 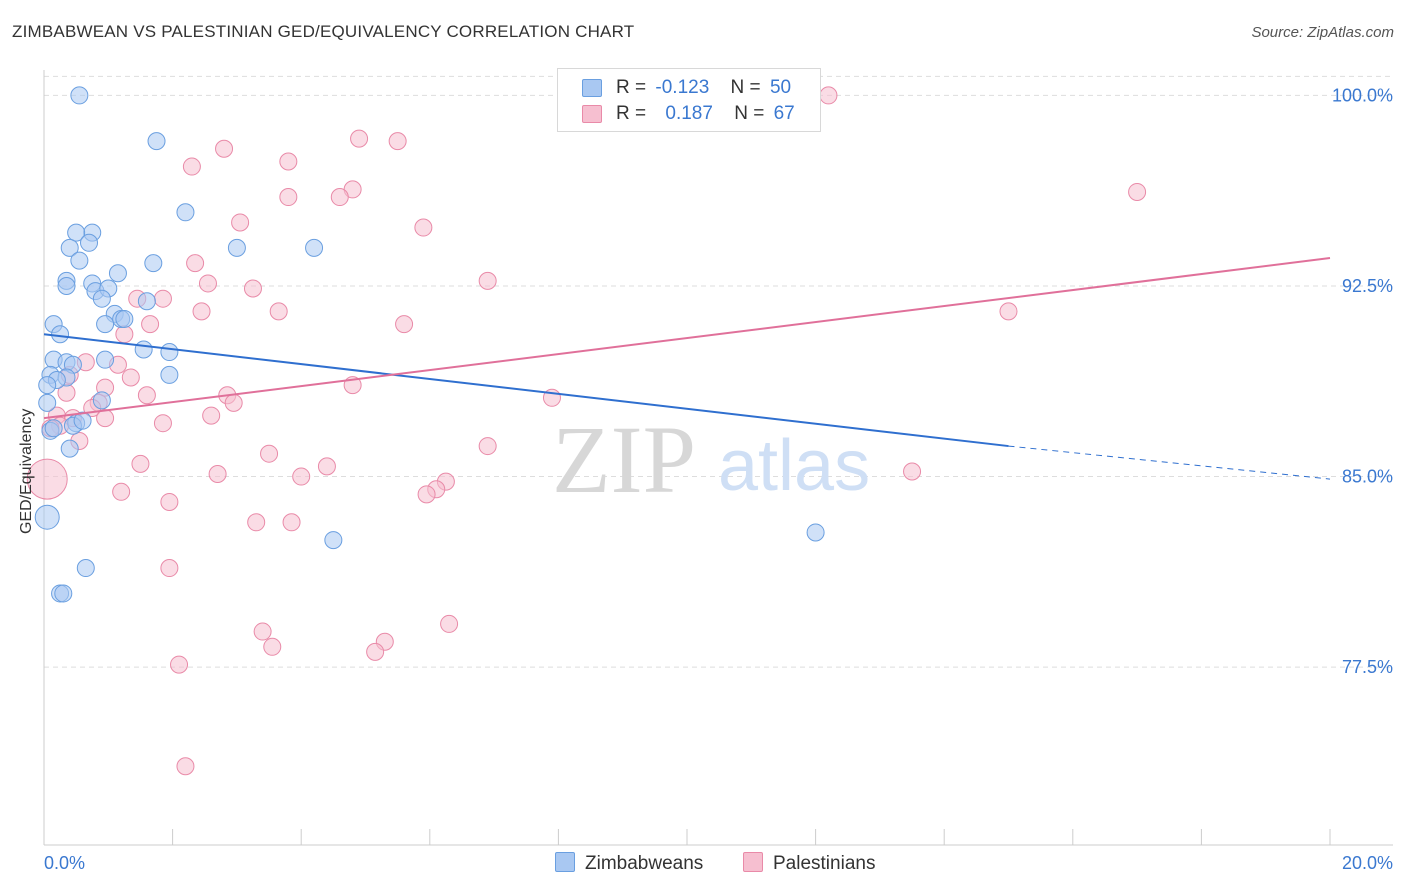 What do you see at coordinates (784, 113) in the screenshot?
I see `legend-n-value: 67` at bounding box center [784, 113].